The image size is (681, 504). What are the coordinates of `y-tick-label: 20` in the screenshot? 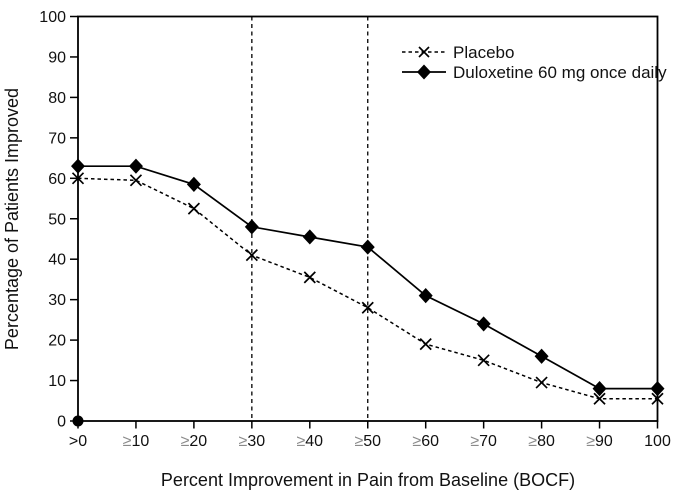 It's located at (57, 341).